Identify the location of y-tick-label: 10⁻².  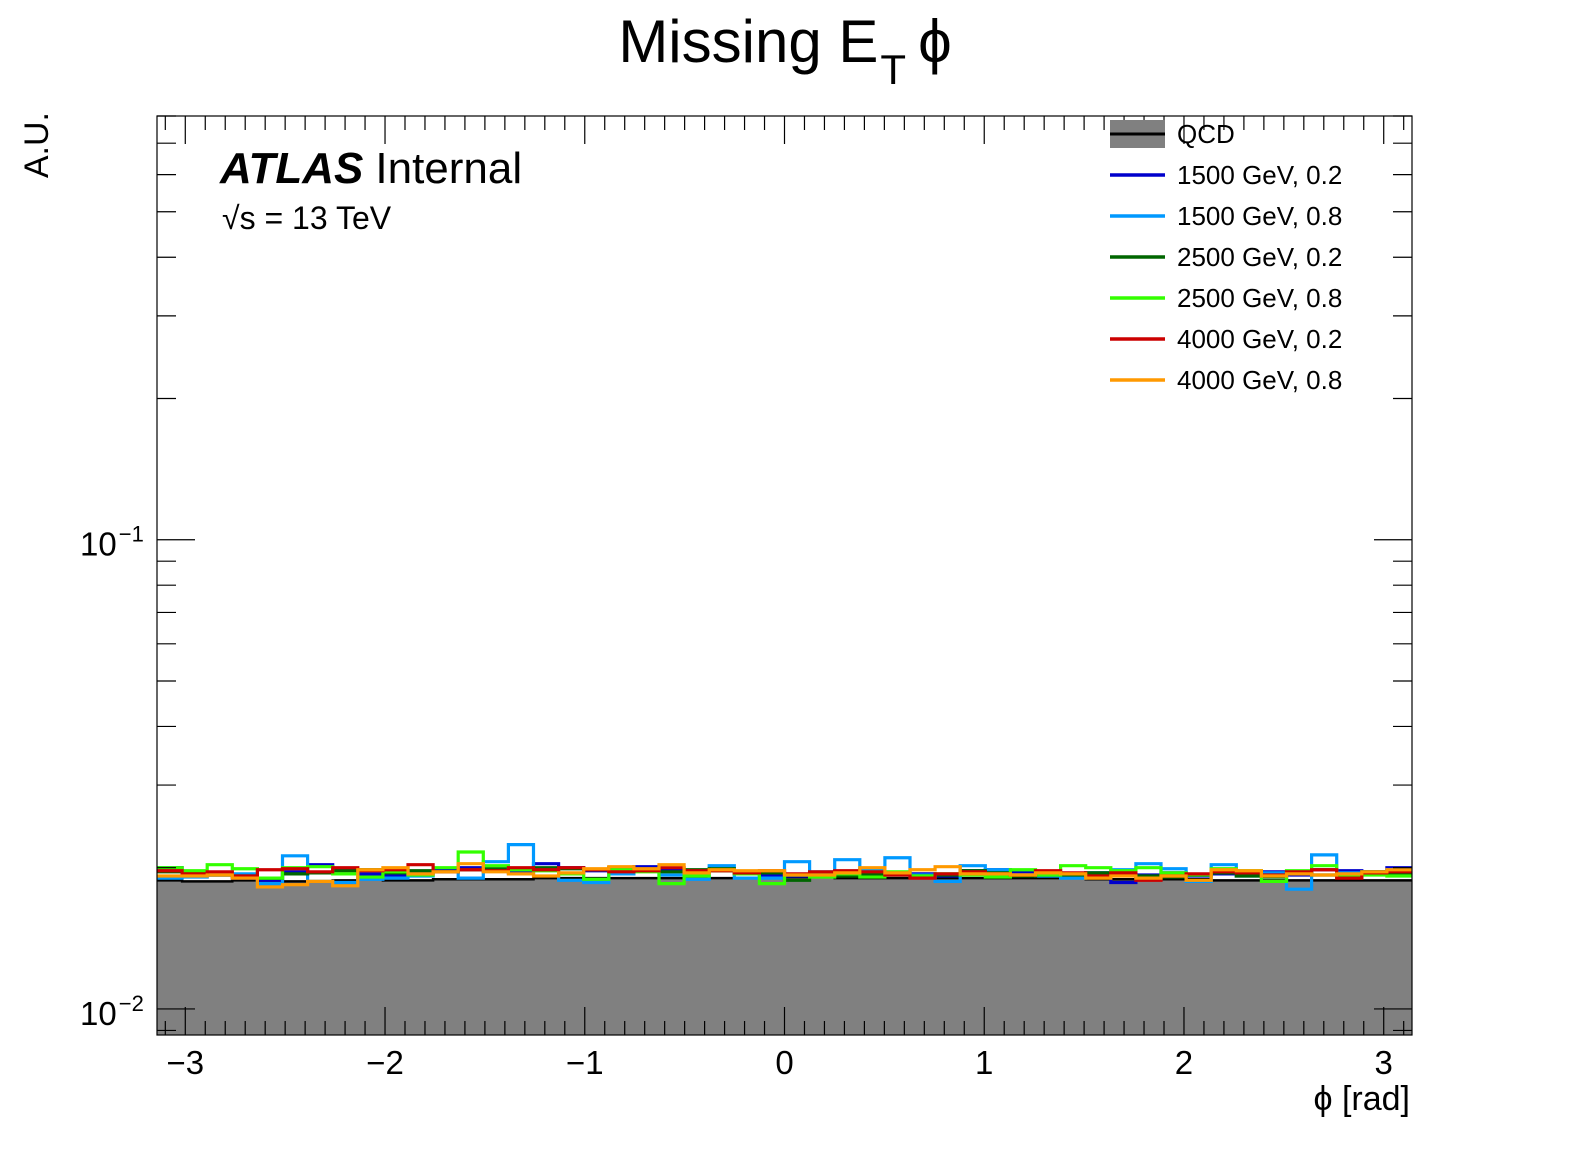
(112, 1011).